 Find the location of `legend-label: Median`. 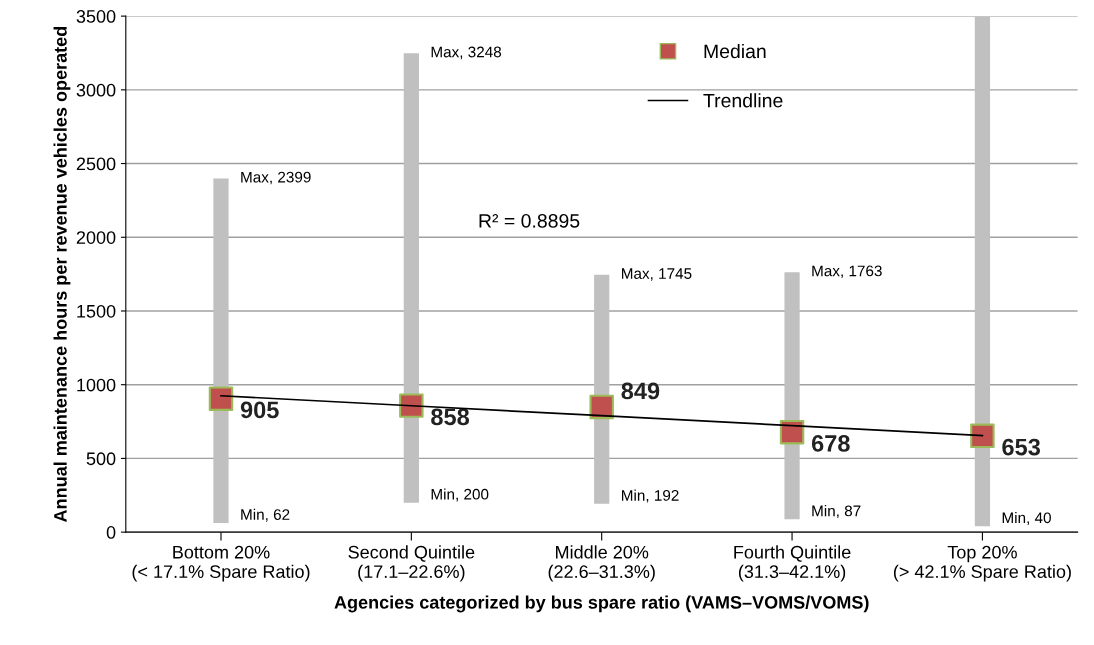

legend-label: Median is located at coordinates (735, 51).